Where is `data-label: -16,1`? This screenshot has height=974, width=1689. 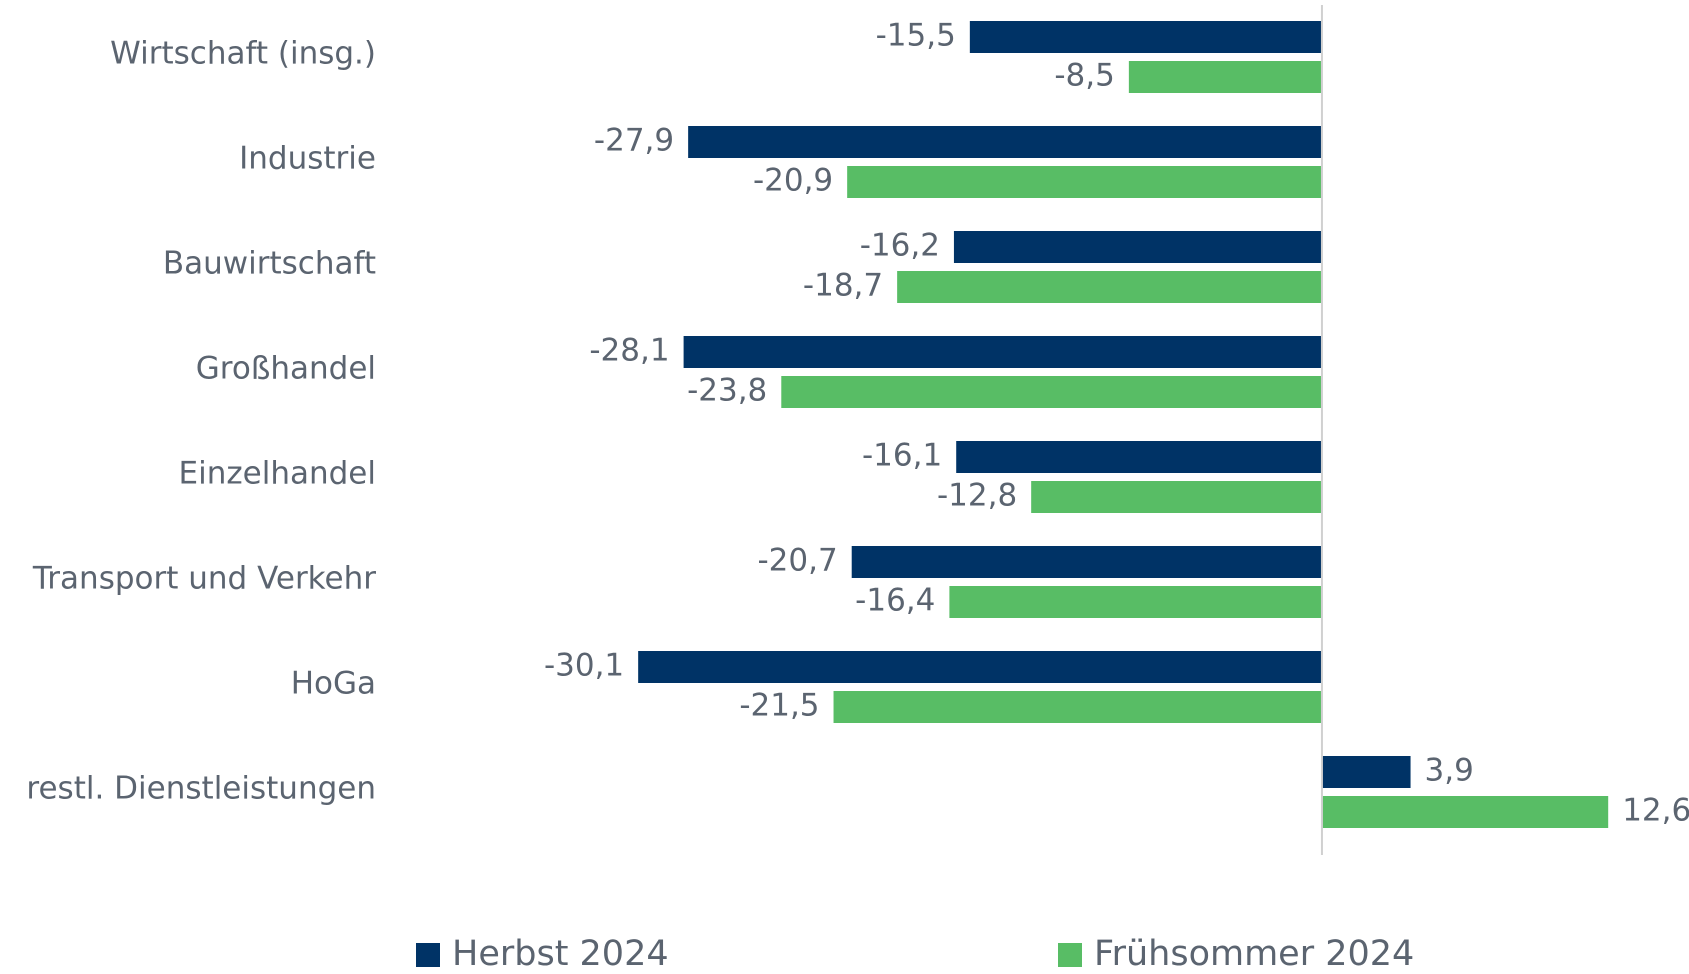 data-label: -16,1 is located at coordinates (902, 456).